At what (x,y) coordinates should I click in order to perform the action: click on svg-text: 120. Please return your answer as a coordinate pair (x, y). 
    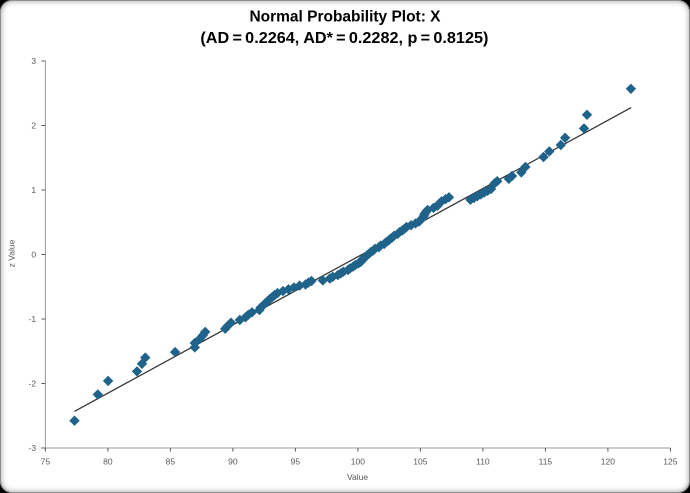
    Looking at the image, I should click on (608, 461).